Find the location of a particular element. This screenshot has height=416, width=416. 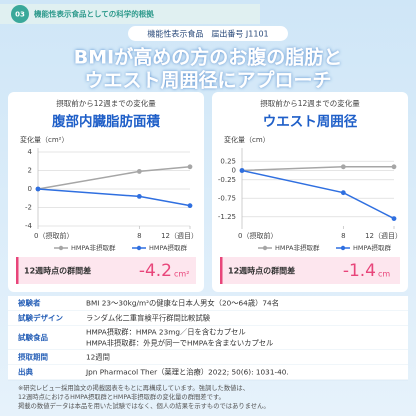

table-value: HMPA非摂取群：外見が同一でHMPAを含まないカプセル is located at coordinates (179, 343).